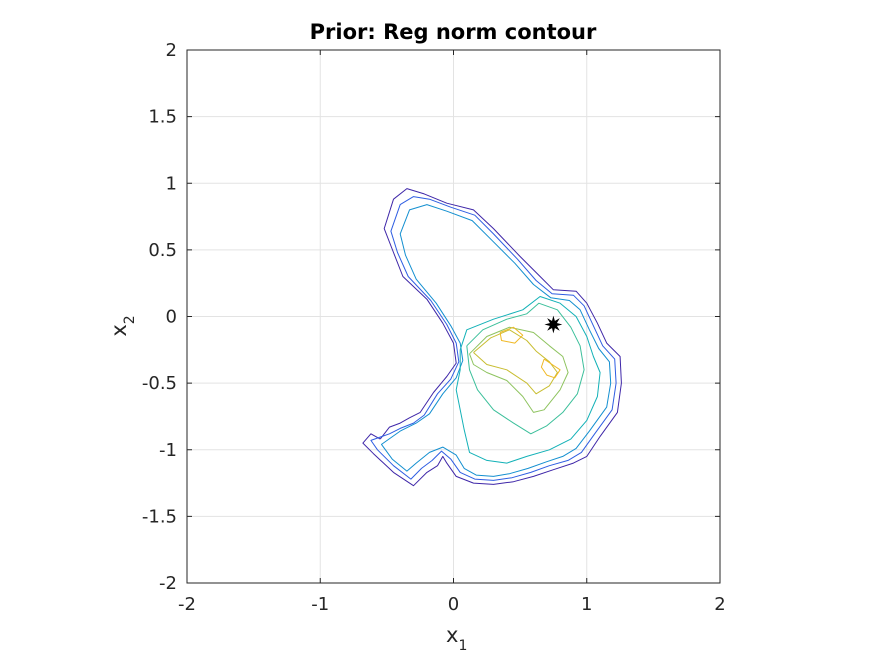  I want to click on y-axis-label-group: x2, so click(122, 325).